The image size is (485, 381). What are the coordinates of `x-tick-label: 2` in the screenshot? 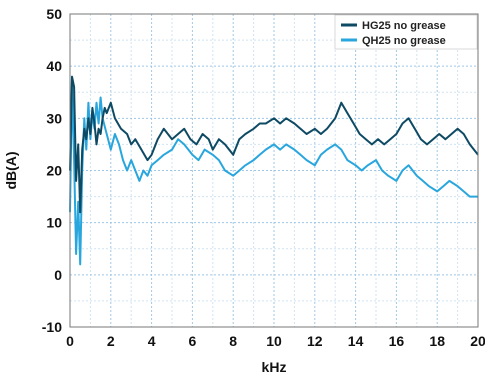 It's located at (111, 341).